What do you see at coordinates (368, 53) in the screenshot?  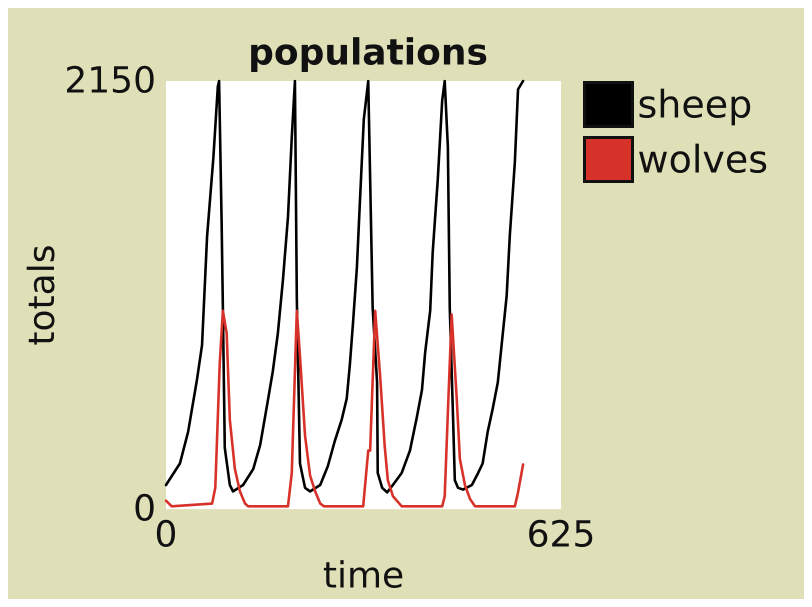 I see `chart-title: populations` at bounding box center [368, 53].